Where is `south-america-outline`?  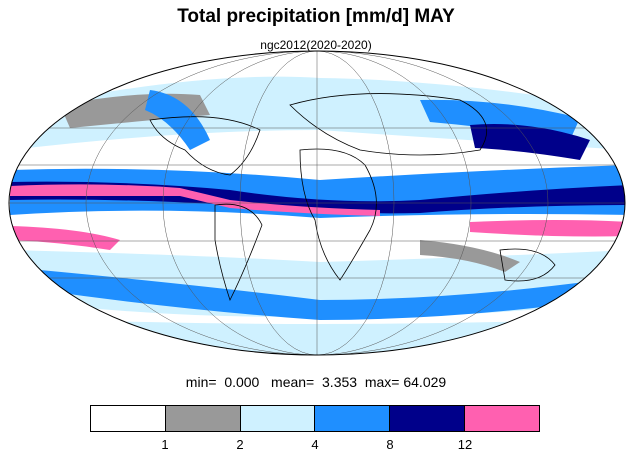 south-america-outline is located at coordinates (238, 252).